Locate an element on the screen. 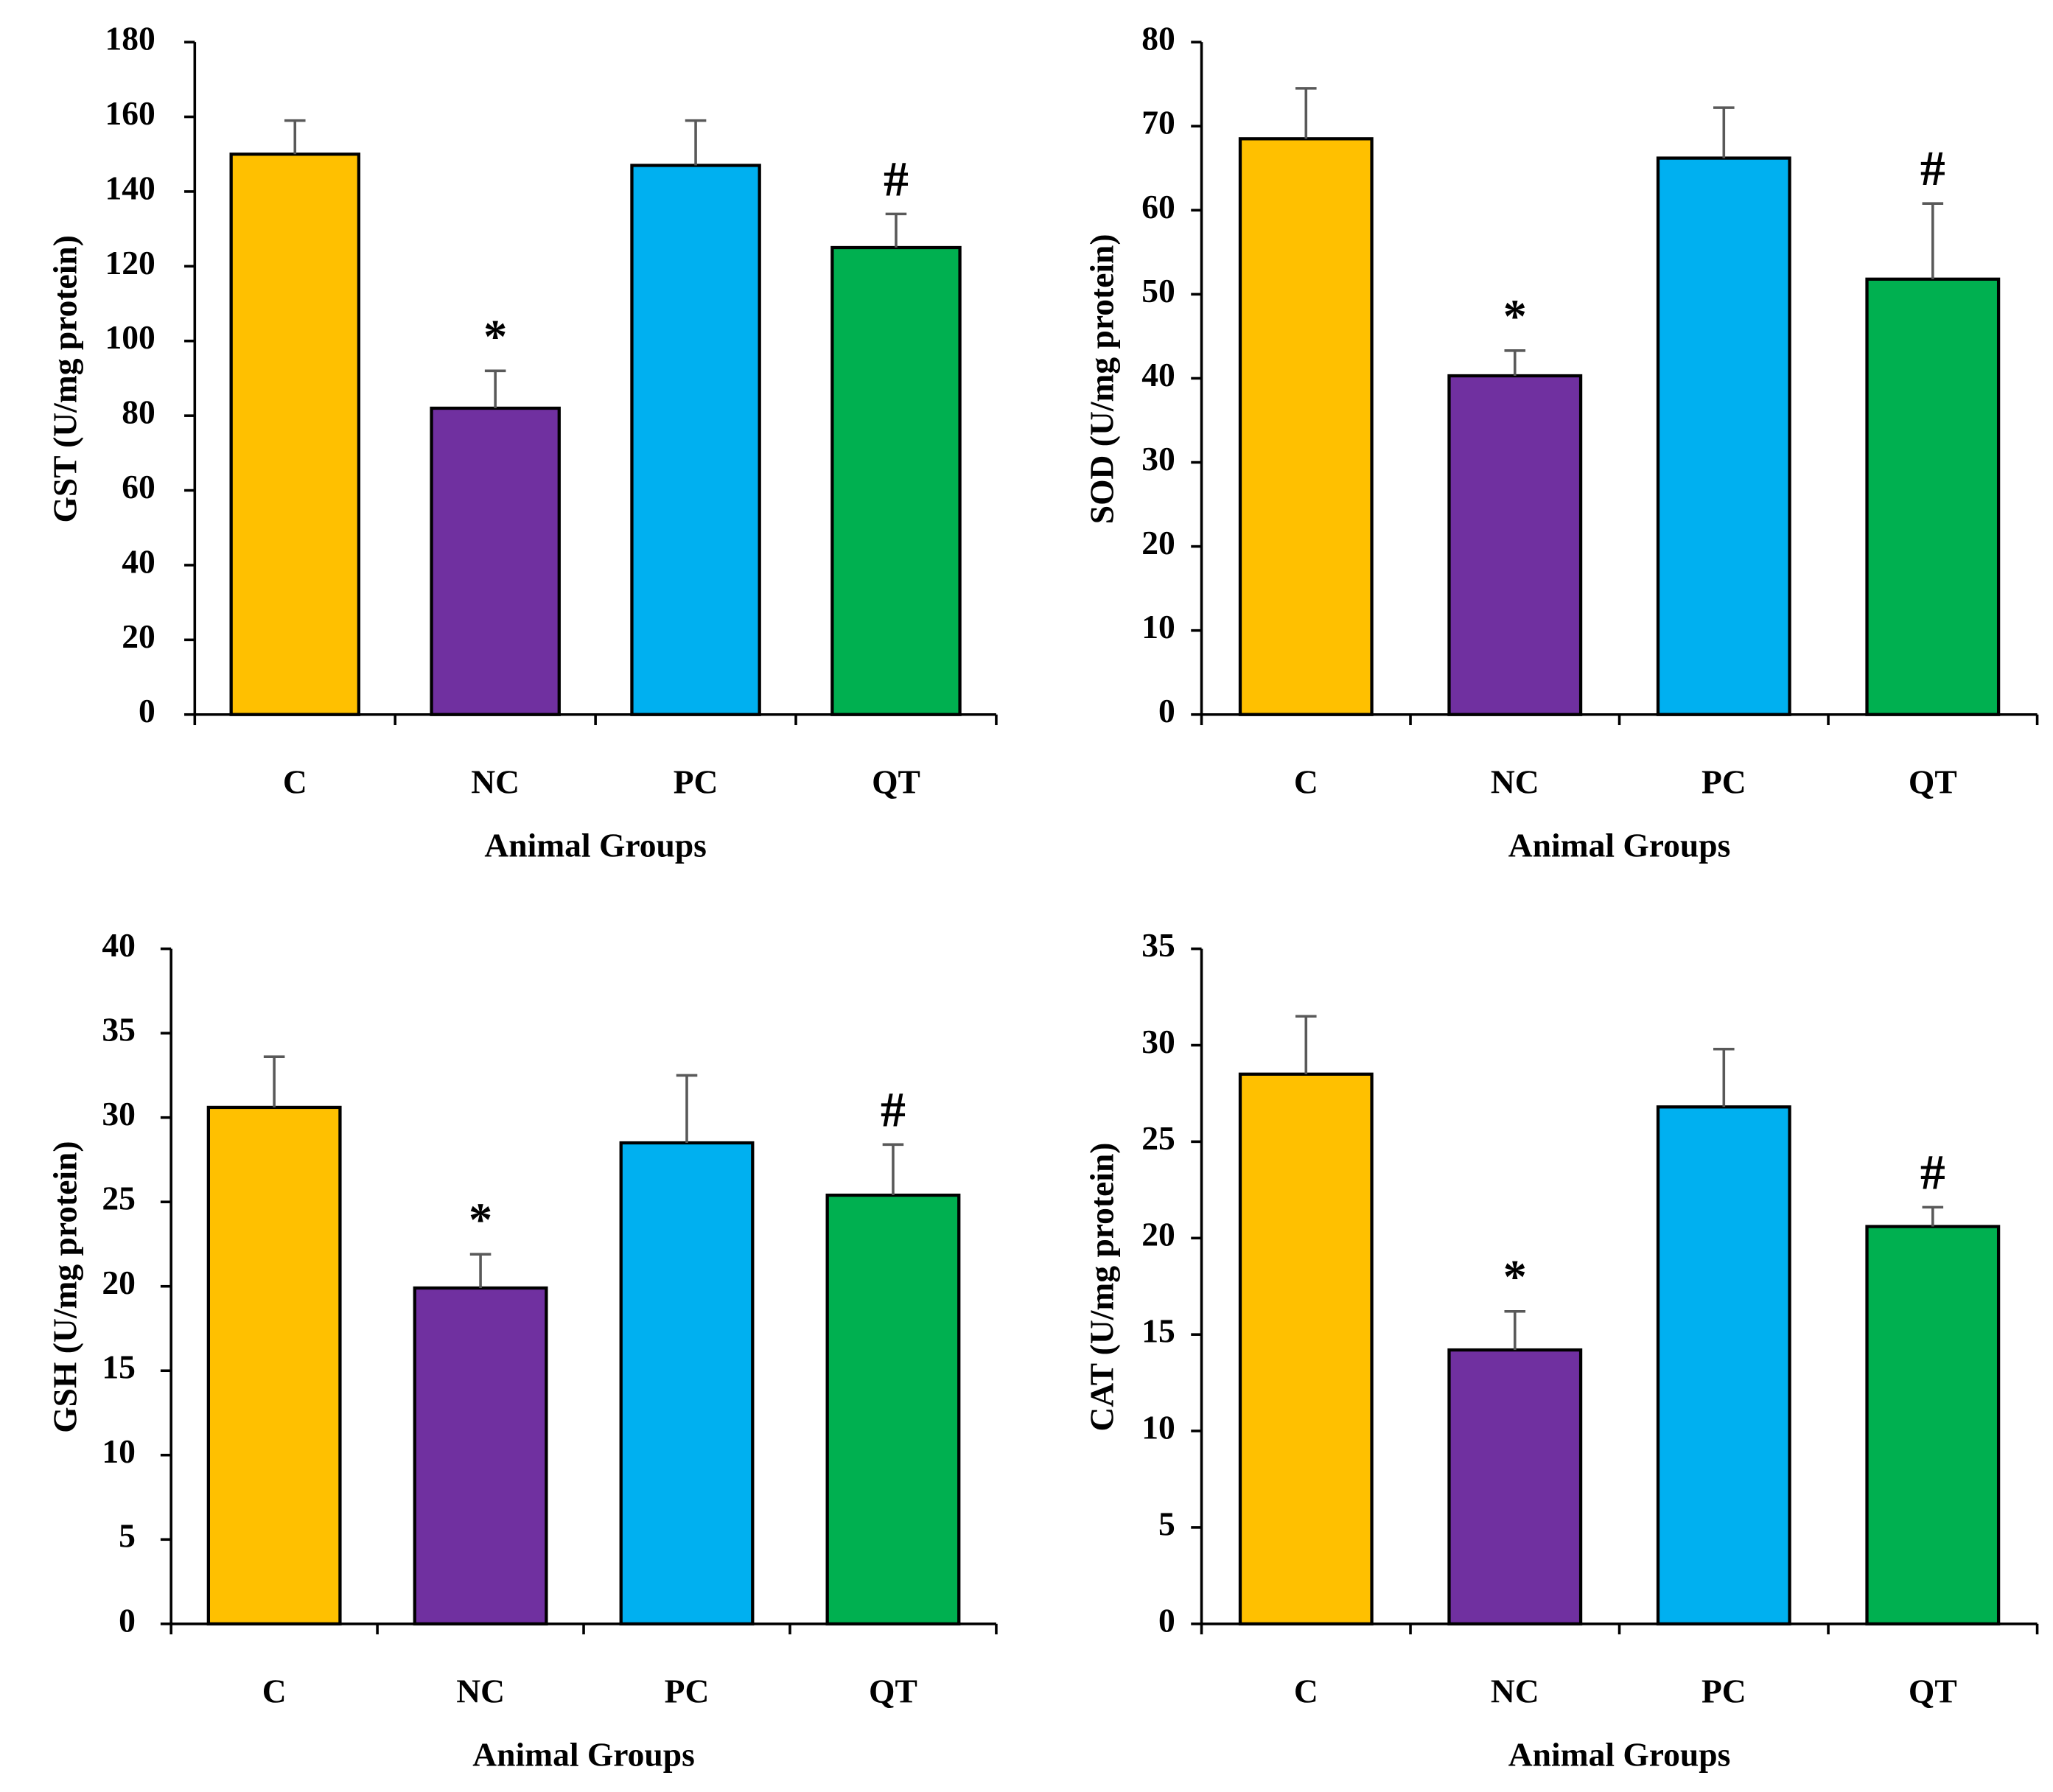 This screenshot has width=2053, height=1792. y-tick-label-180: 180 is located at coordinates (130, 38).